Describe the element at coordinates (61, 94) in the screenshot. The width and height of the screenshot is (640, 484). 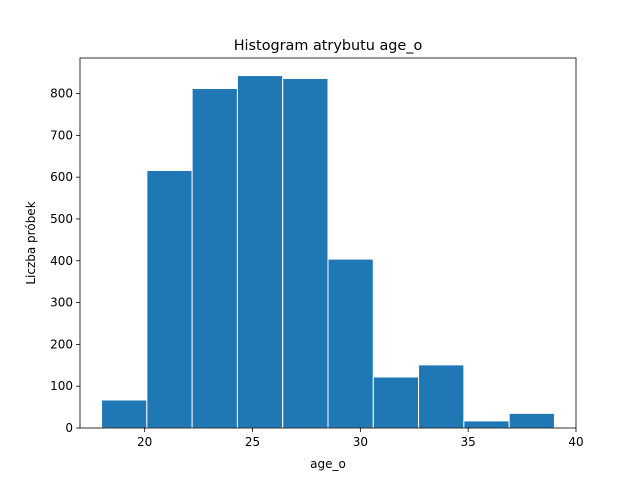
I see `y-tick-label: 800` at that location.